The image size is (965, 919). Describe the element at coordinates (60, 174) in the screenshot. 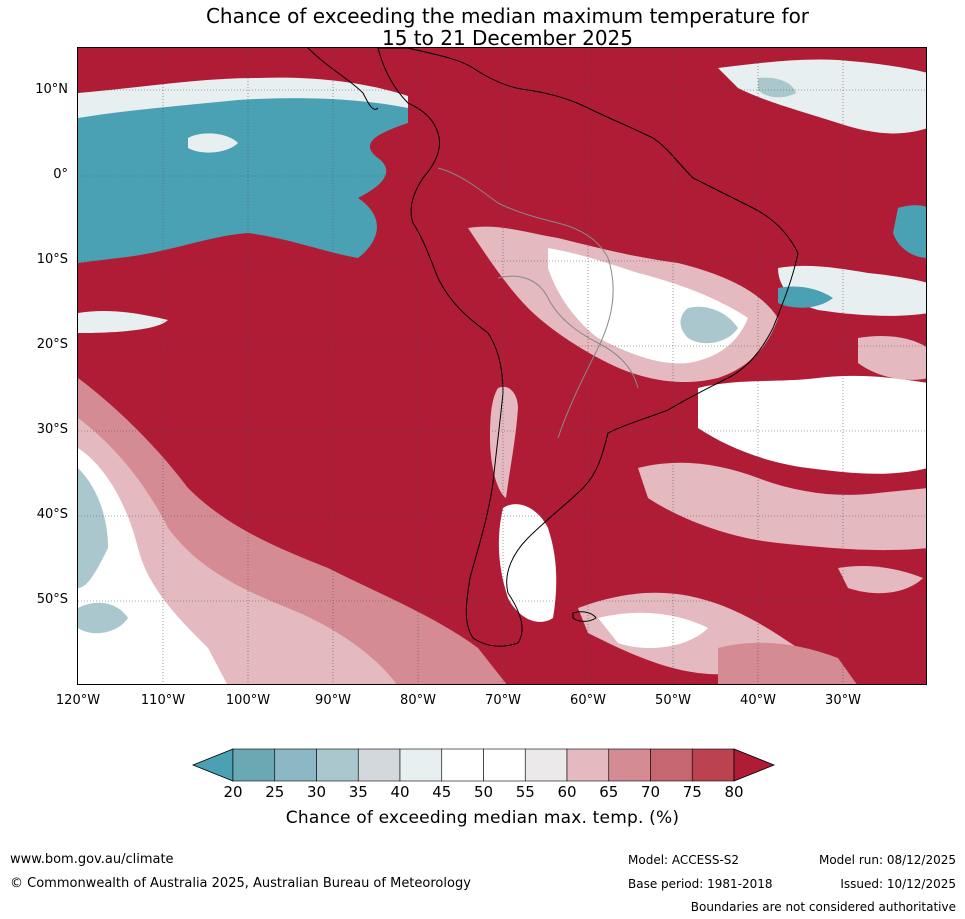

I see `lat-label-0: 0°` at that location.